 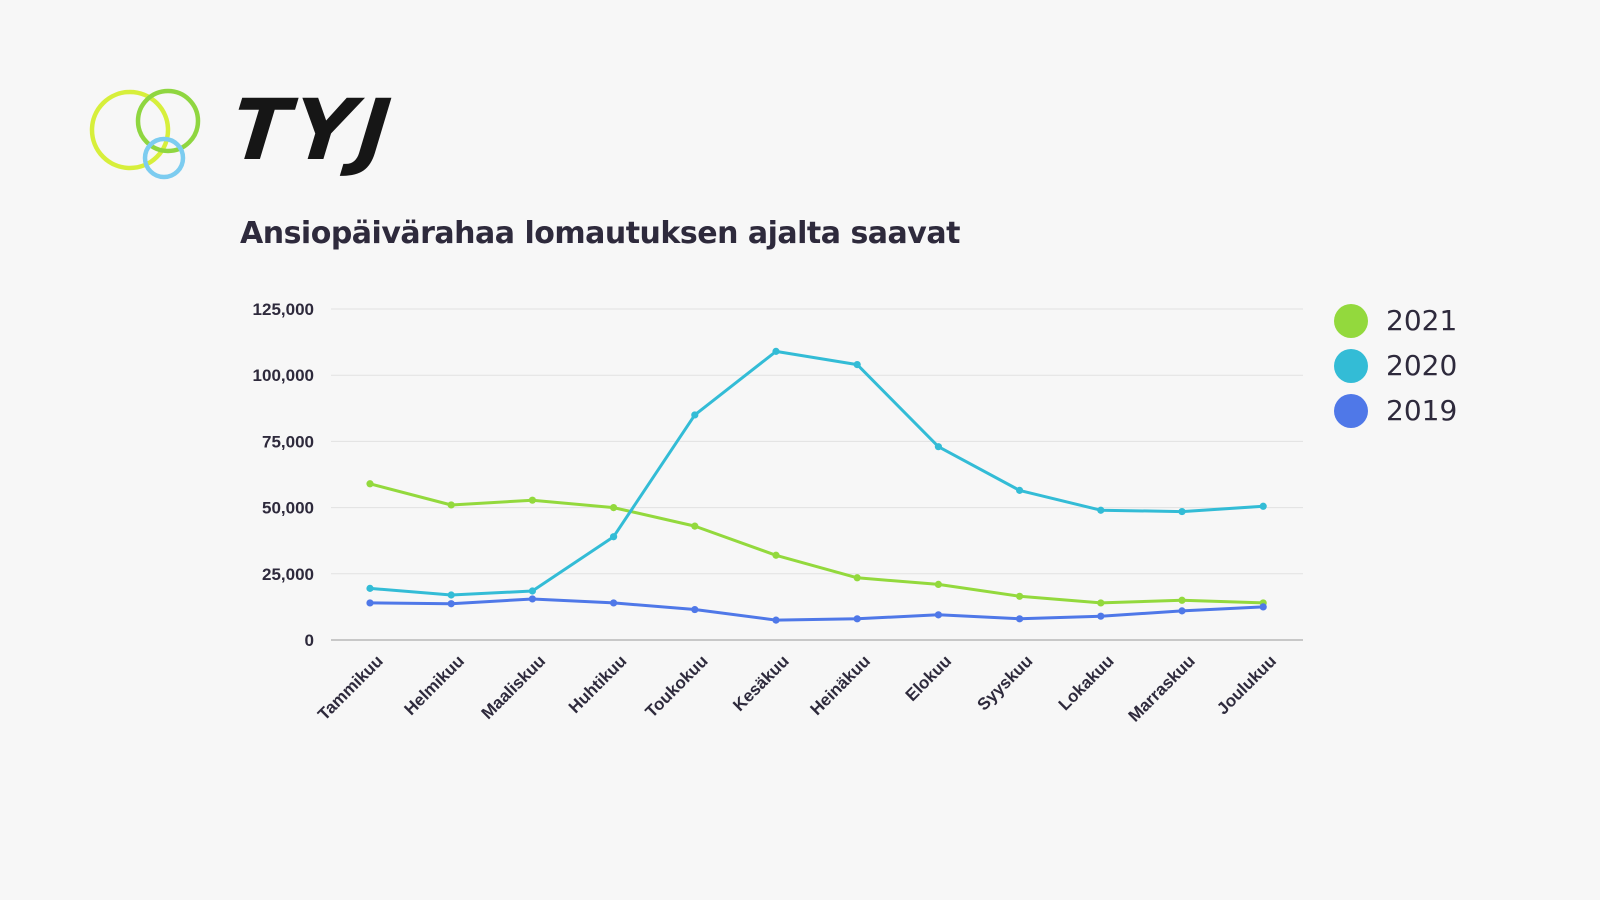 What do you see at coordinates (677, 686) in the screenshot?
I see `x-tick-label: Toukokuu` at bounding box center [677, 686].